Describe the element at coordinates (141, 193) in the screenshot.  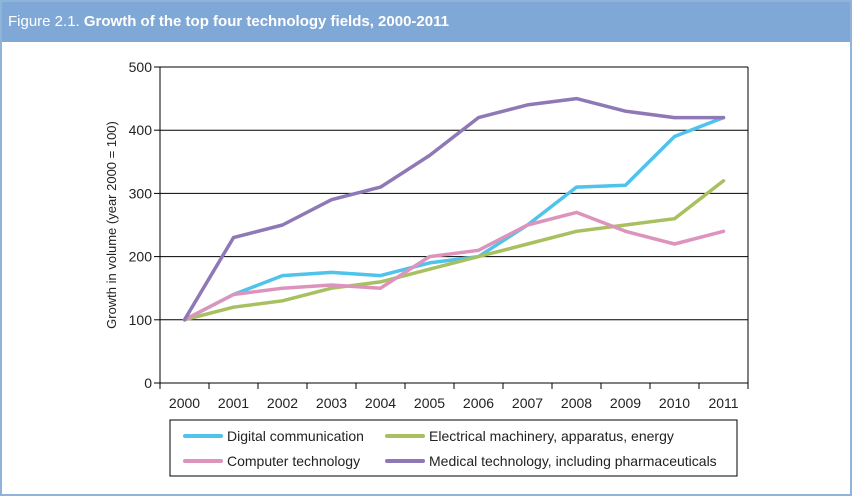
I see `y-tick-label: 300` at that location.